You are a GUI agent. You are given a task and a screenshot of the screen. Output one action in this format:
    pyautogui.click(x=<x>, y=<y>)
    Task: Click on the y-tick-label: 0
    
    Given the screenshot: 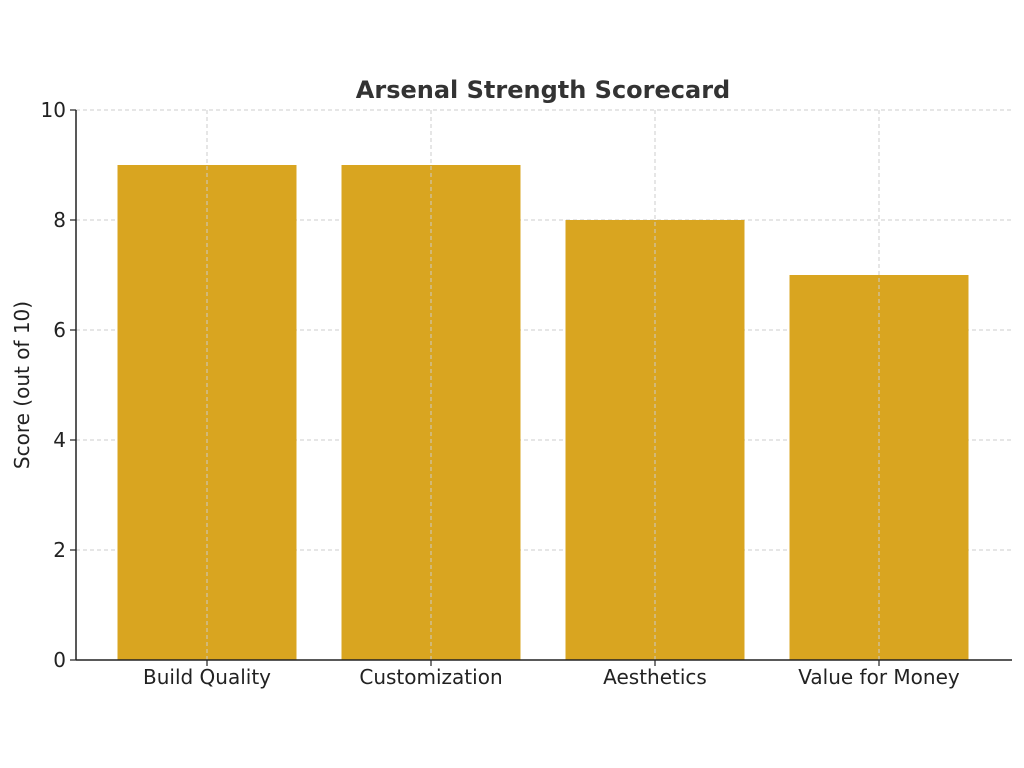 What is the action you would take?
    pyautogui.click(x=59, y=660)
    